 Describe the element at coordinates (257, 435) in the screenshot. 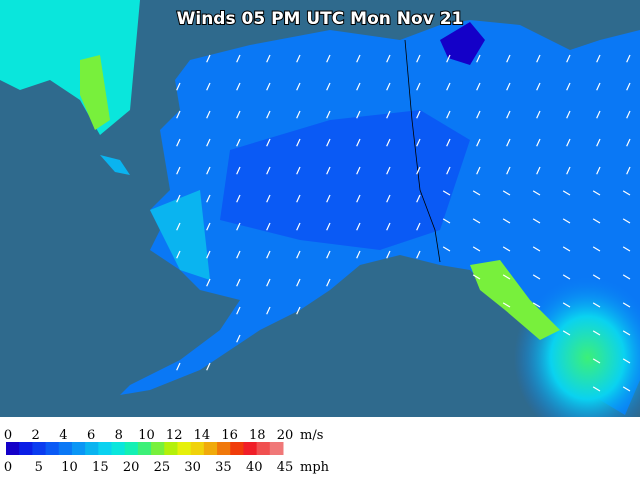

I see `ms-tick-label: 18` at that location.